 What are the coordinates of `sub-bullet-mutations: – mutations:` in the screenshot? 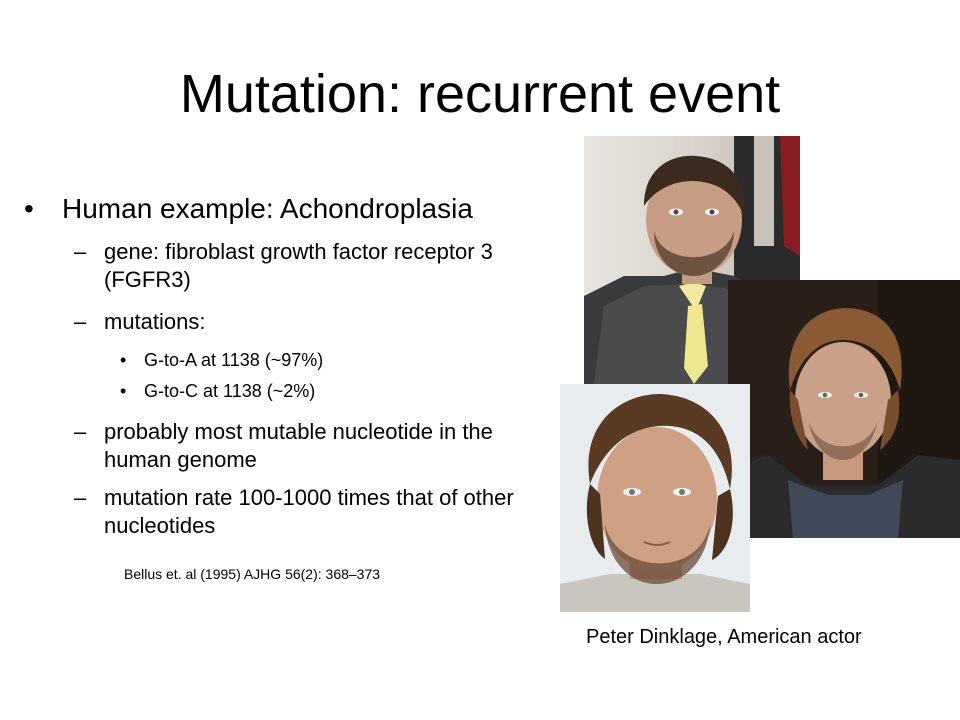 It's located at (314, 322).